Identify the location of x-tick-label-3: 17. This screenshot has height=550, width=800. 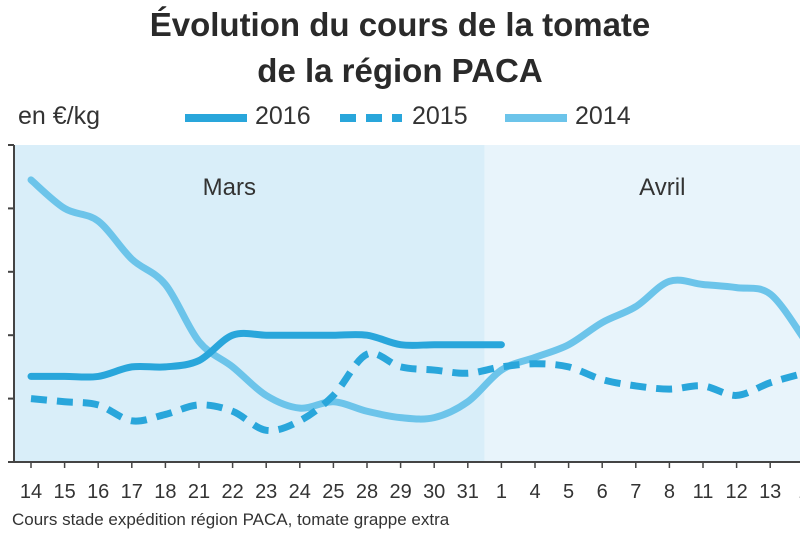
(132, 492).